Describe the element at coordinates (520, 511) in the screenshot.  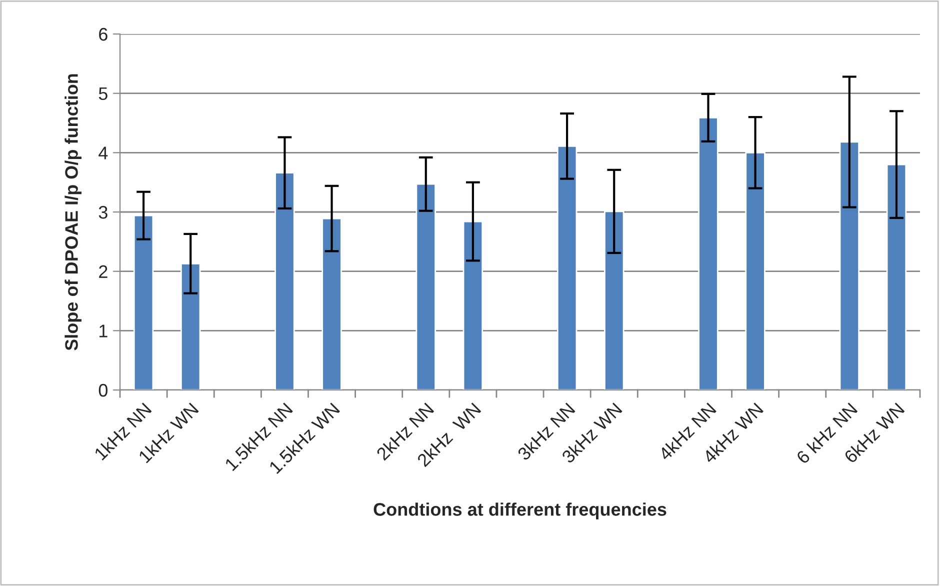
I see `x-axis-title: Condtions at different frequencies` at that location.